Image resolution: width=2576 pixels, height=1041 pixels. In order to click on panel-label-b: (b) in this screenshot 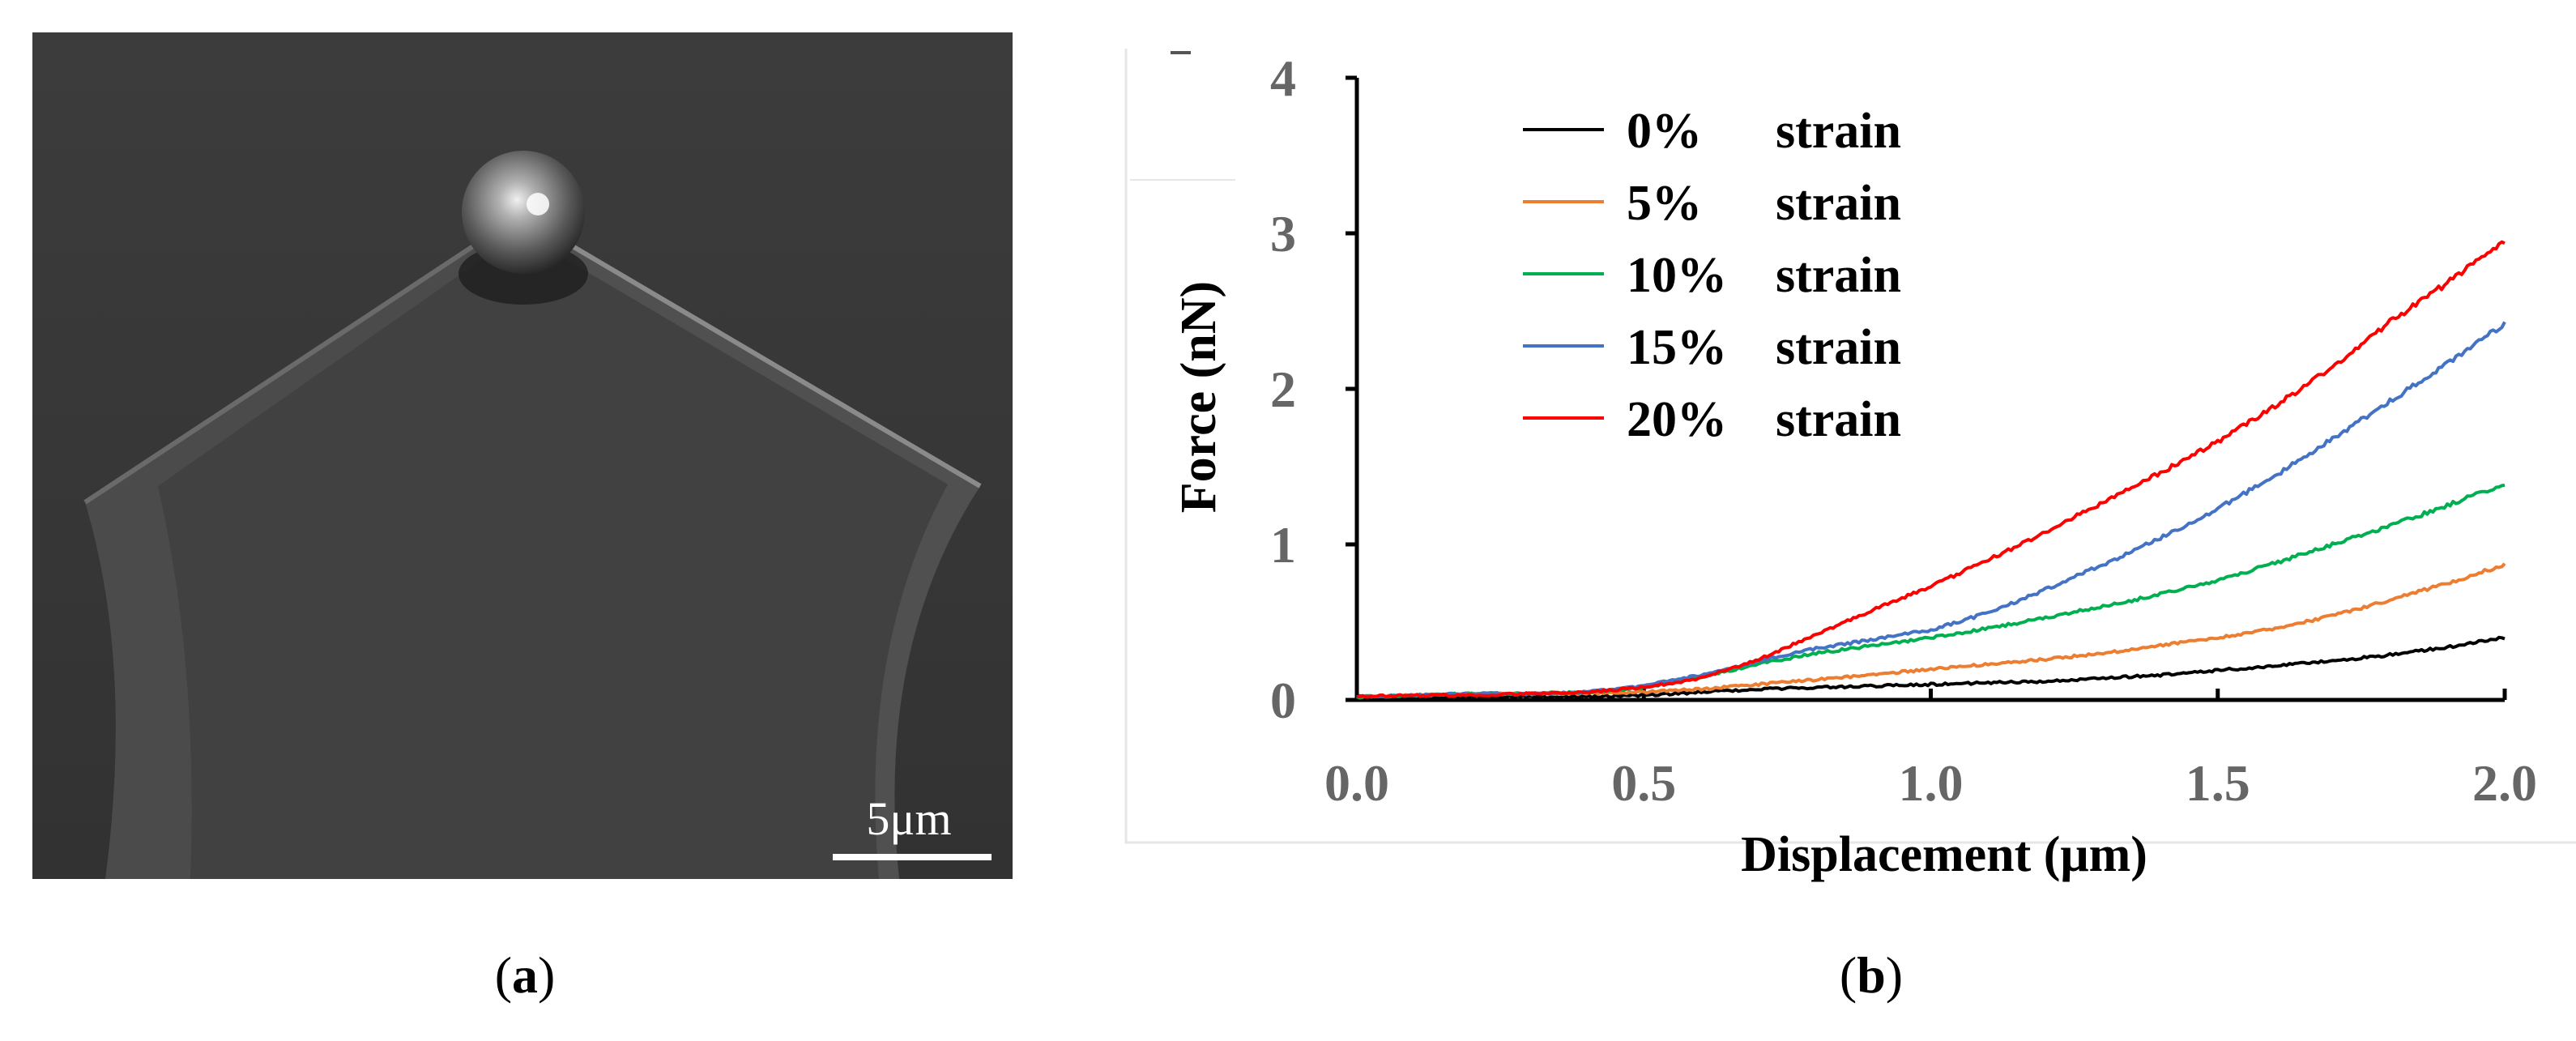, I will do `click(1872, 975)`.